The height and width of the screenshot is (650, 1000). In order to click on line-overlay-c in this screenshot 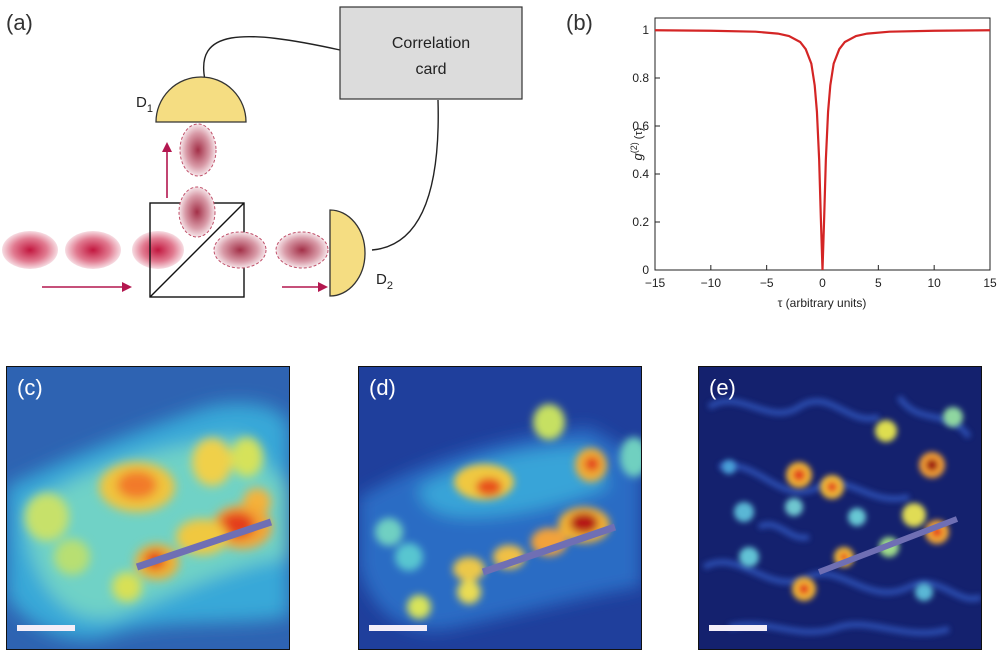, I will do `click(204, 544)`.